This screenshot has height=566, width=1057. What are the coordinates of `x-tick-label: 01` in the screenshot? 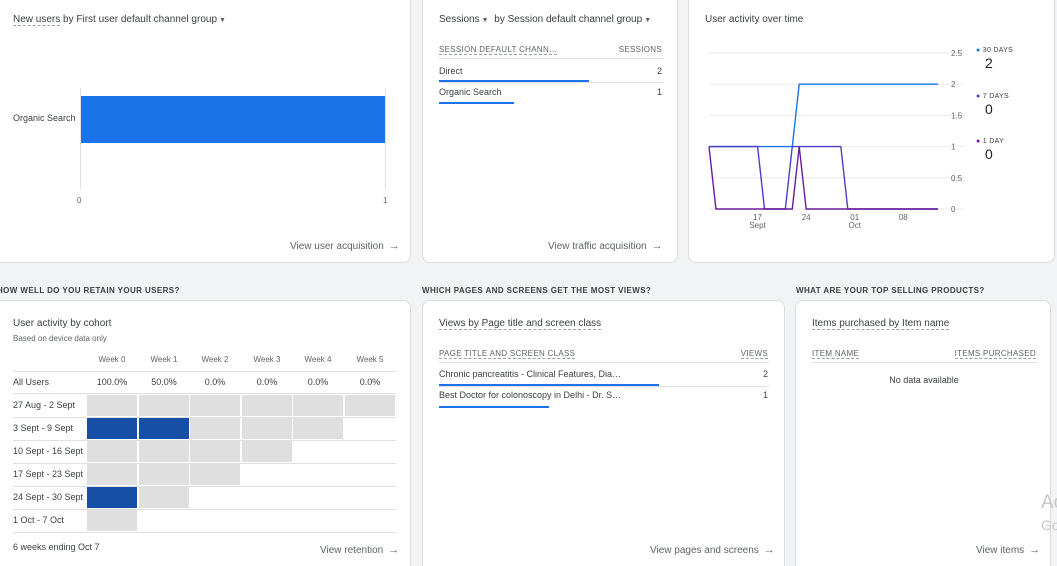 It's located at (854, 217).